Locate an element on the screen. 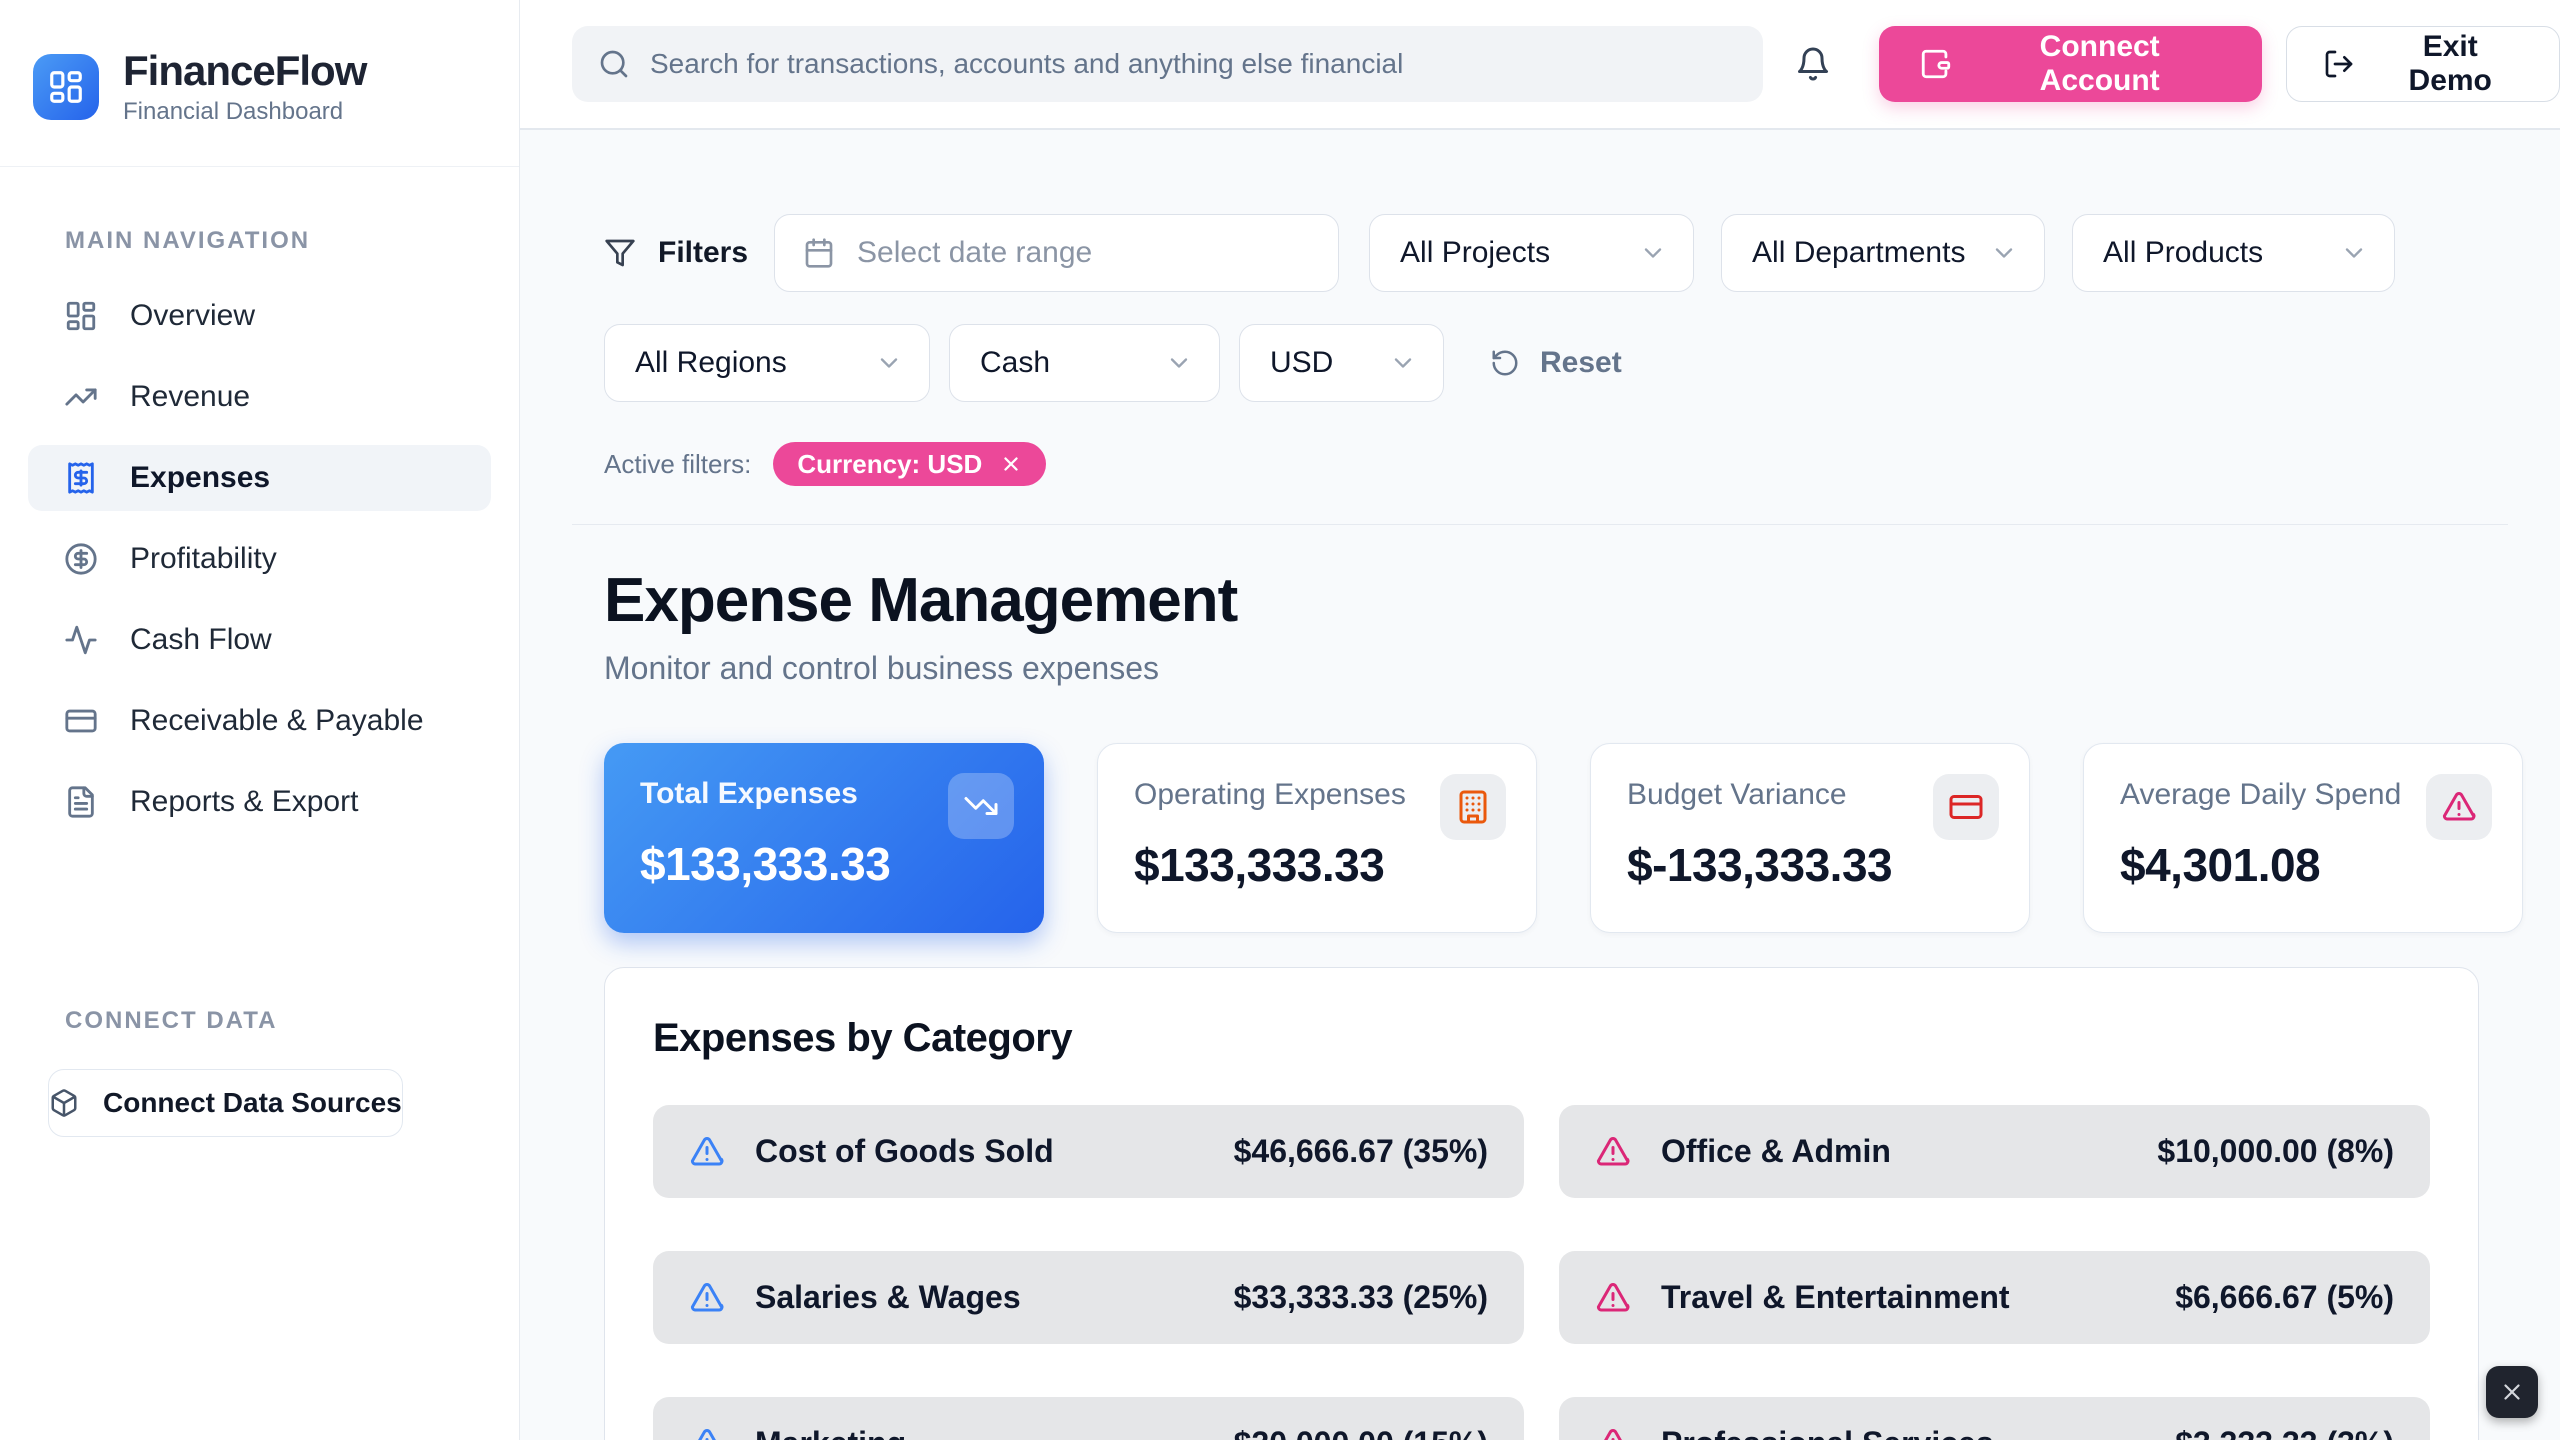  products-dropdown: All Products is located at coordinates (2234, 253).